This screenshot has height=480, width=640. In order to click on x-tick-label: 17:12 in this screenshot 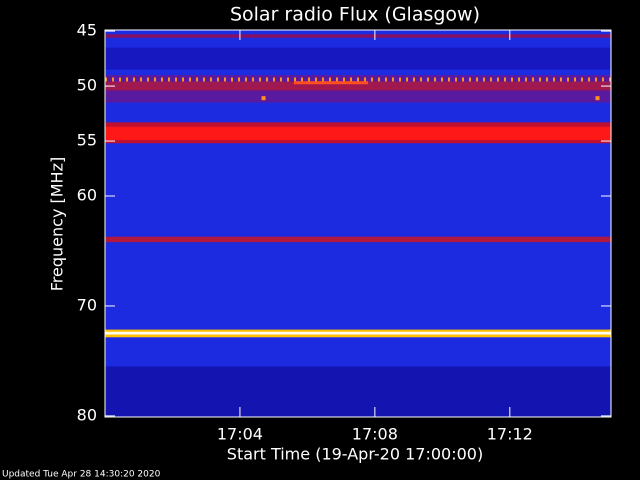, I will do `click(510, 434)`.